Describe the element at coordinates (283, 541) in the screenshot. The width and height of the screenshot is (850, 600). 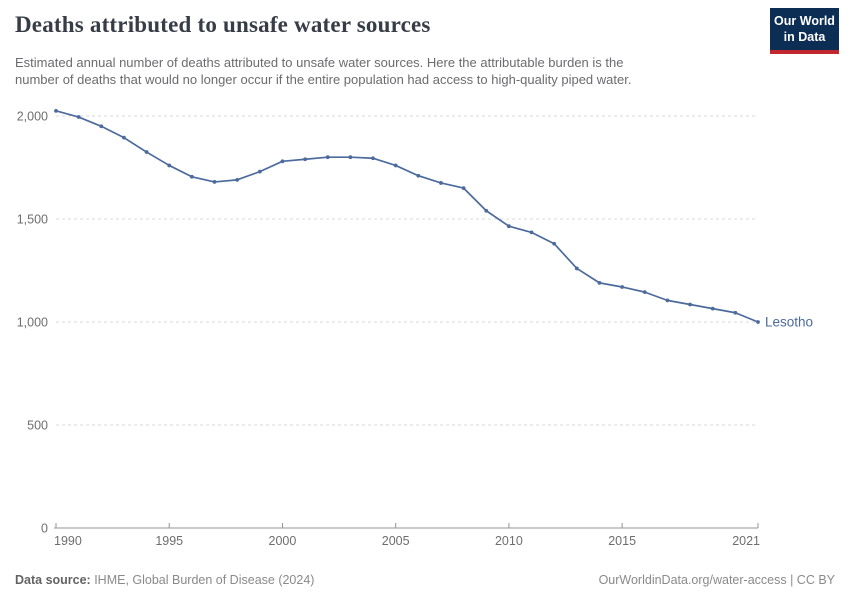
I see `x-axis-tick-label: 2000` at that location.